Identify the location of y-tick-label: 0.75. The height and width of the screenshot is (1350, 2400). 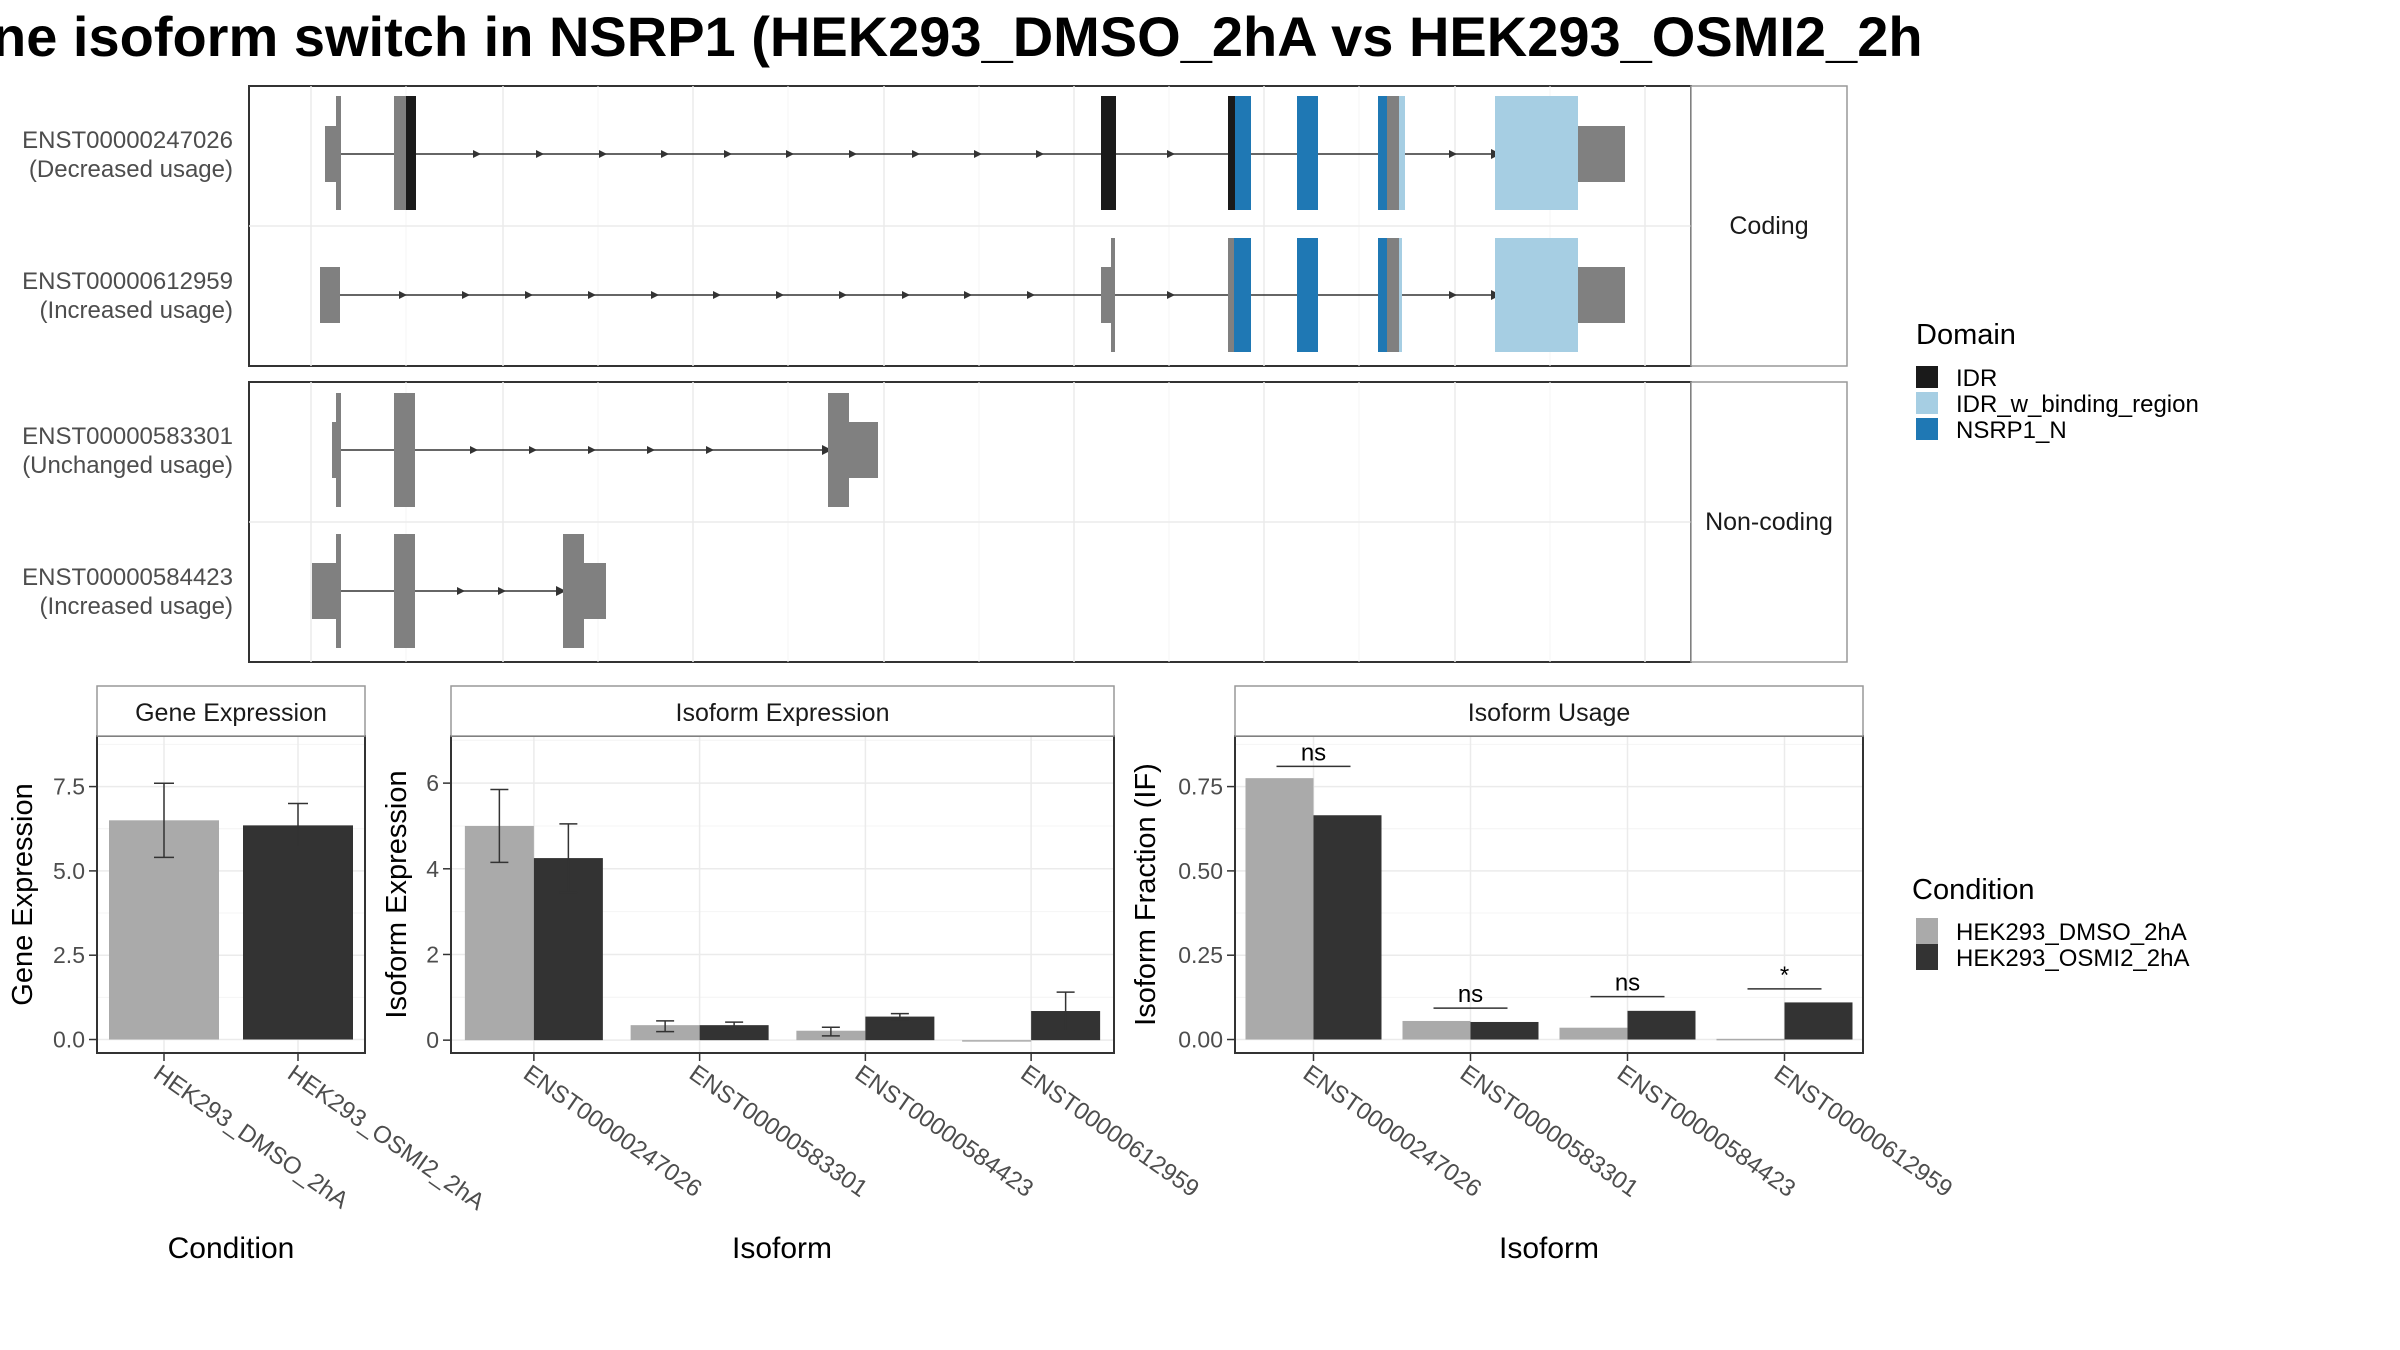
(1200, 787).